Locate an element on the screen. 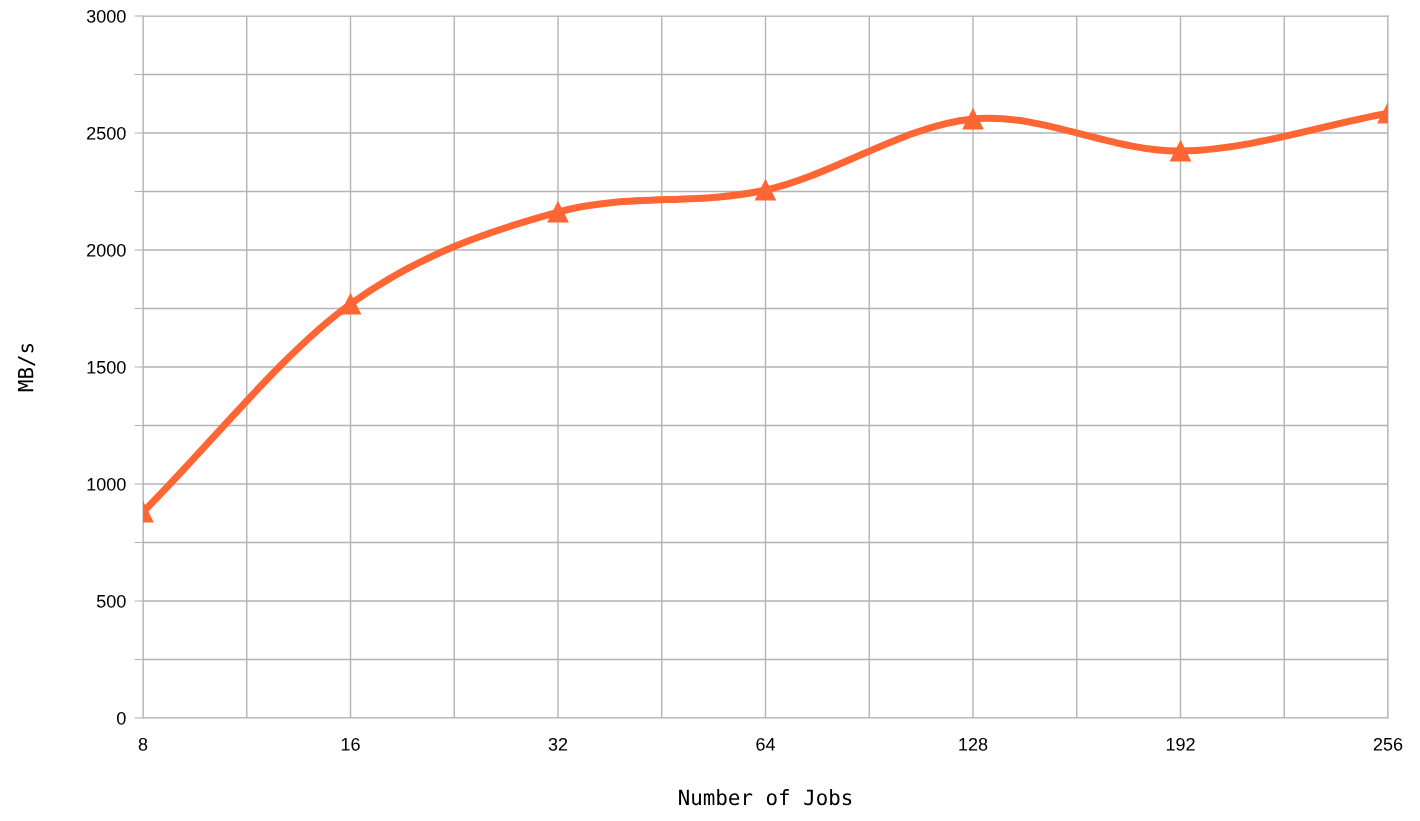 The width and height of the screenshot is (1420, 821). x-tick-label: 8 is located at coordinates (143, 744).